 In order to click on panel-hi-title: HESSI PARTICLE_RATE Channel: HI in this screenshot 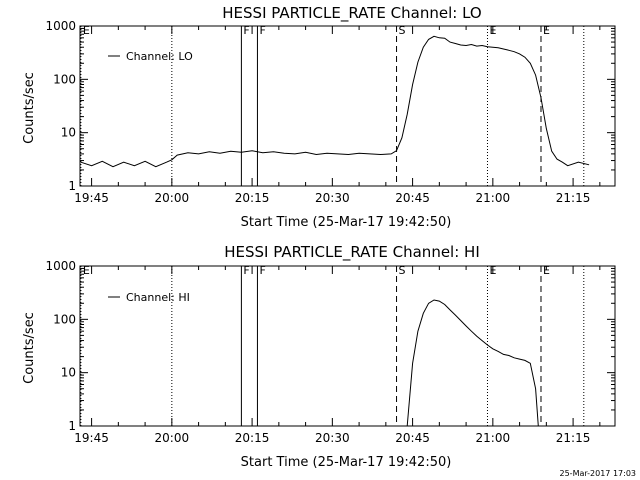, I will do `click(352, 252)`.